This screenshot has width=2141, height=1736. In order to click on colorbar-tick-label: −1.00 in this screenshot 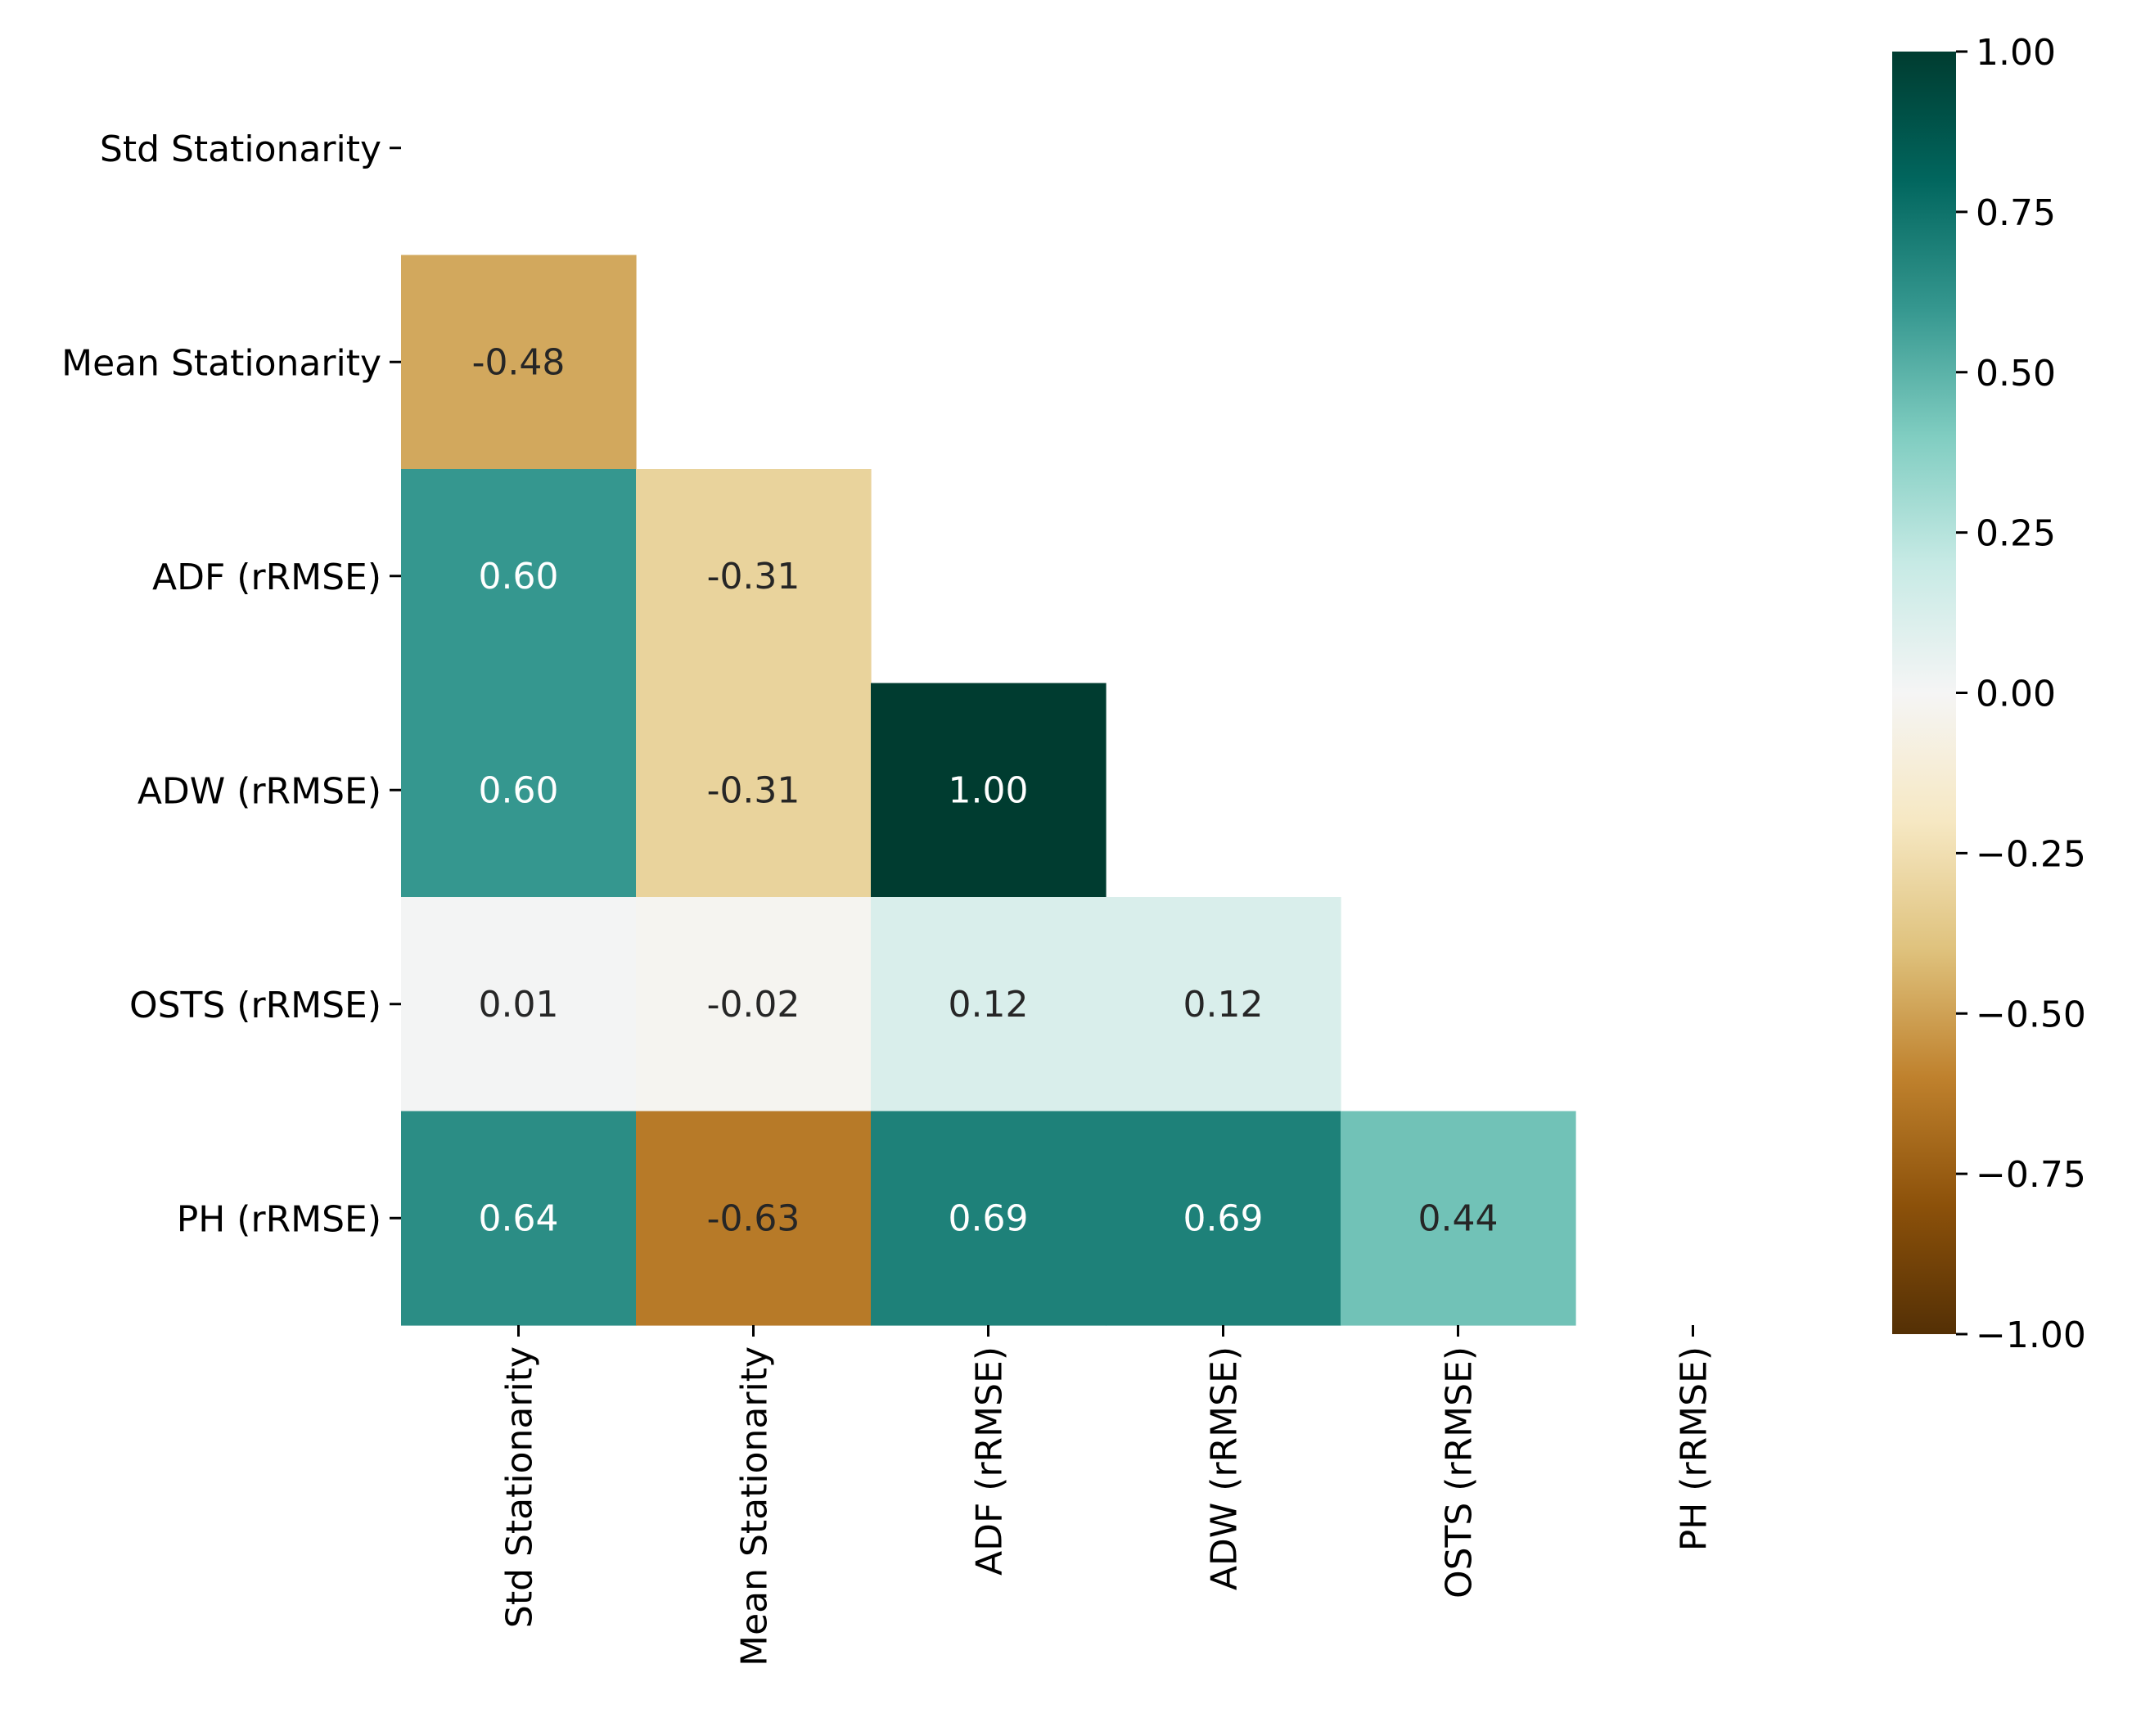, I will do `click(2031, 1335)`.